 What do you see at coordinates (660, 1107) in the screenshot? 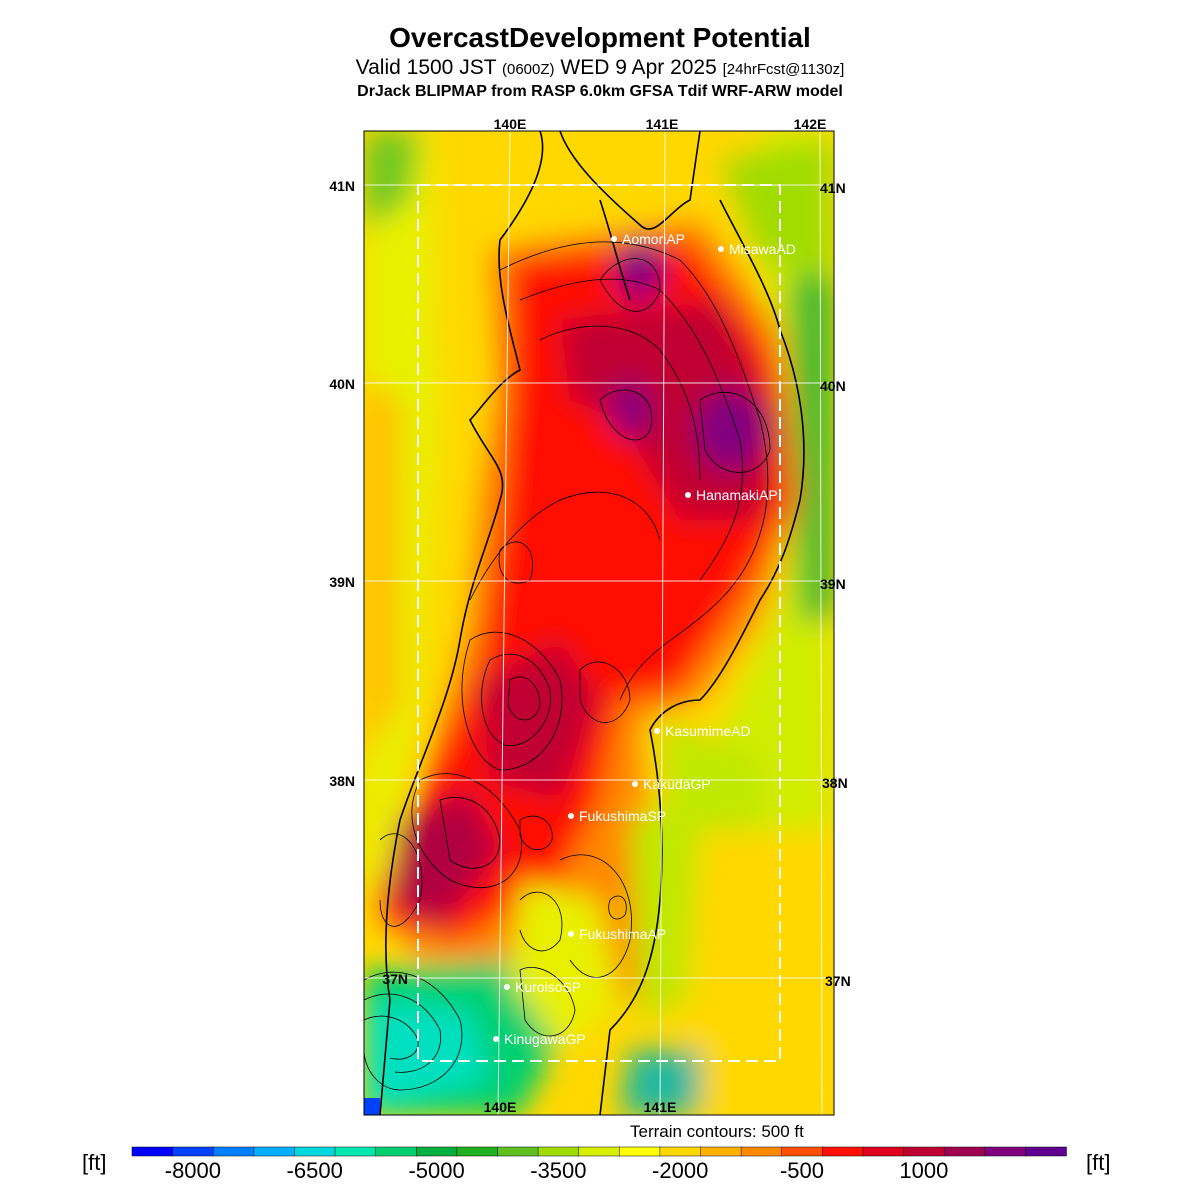
I see `lon-label-bottom: 141E` at bounding box center [660, 1107].